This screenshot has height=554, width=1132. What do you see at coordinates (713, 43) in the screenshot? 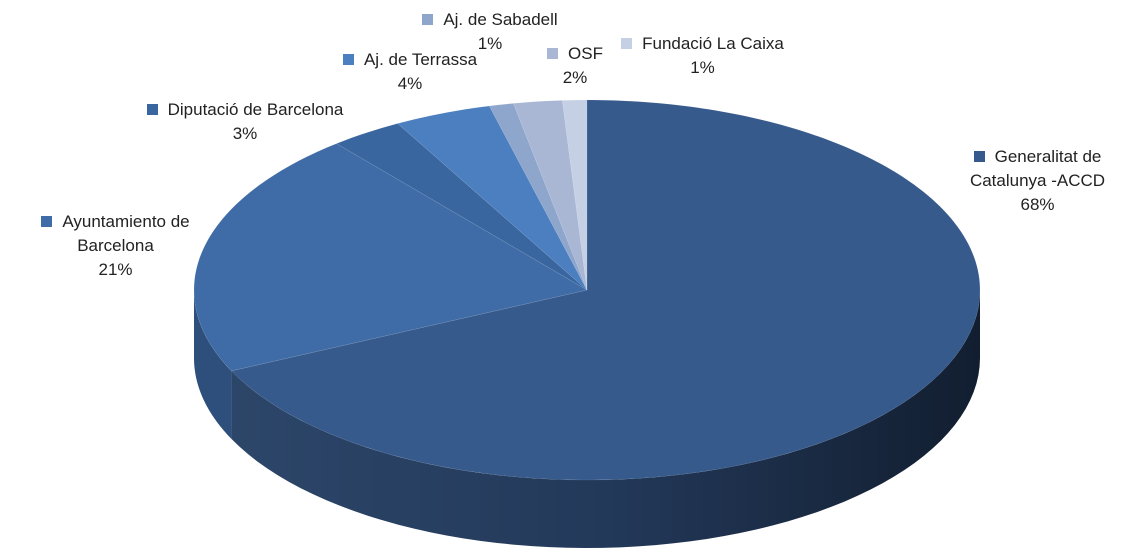
I see `category-label: Fundació La Caixa` at bounding box center [713, 43].